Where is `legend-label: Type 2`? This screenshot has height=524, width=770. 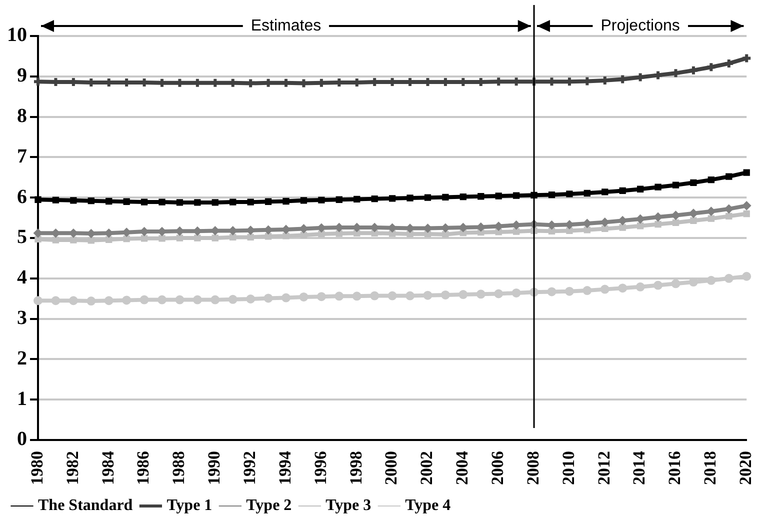 legend-label: Type 2 is located at coordinates (269, 505).